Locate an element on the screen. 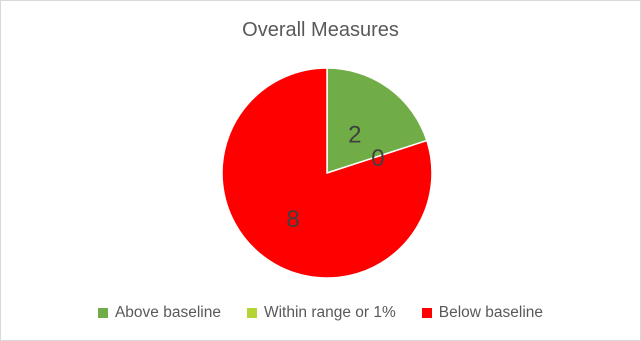 The height and width of the screenshot is (341, 641). legend-item-within-range: Within range or 1% is located at coordinates (321, 313).